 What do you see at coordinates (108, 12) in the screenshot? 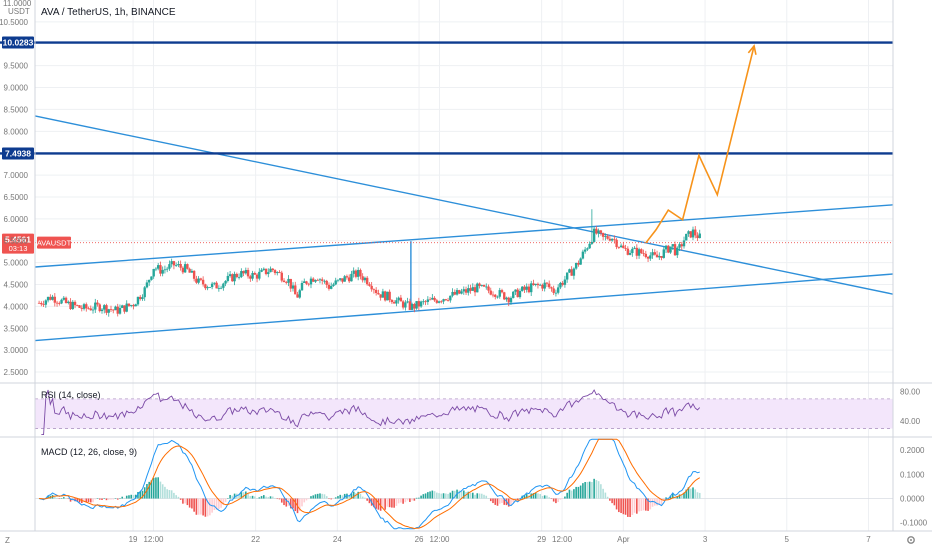
I see `chart-title: AVA / TetherUS, 1h, BINANCE` at bounding box center [108, 12].